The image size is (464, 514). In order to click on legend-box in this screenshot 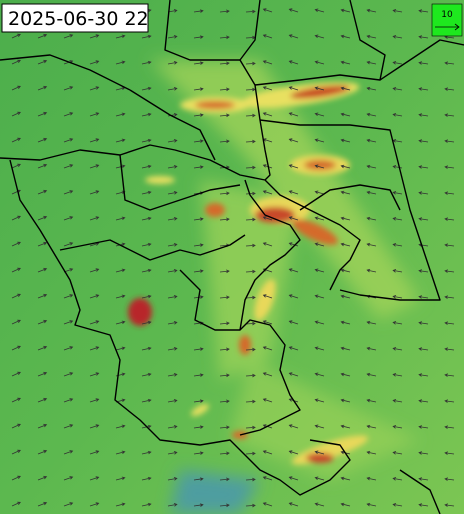, I will do `click(447, 20)`.